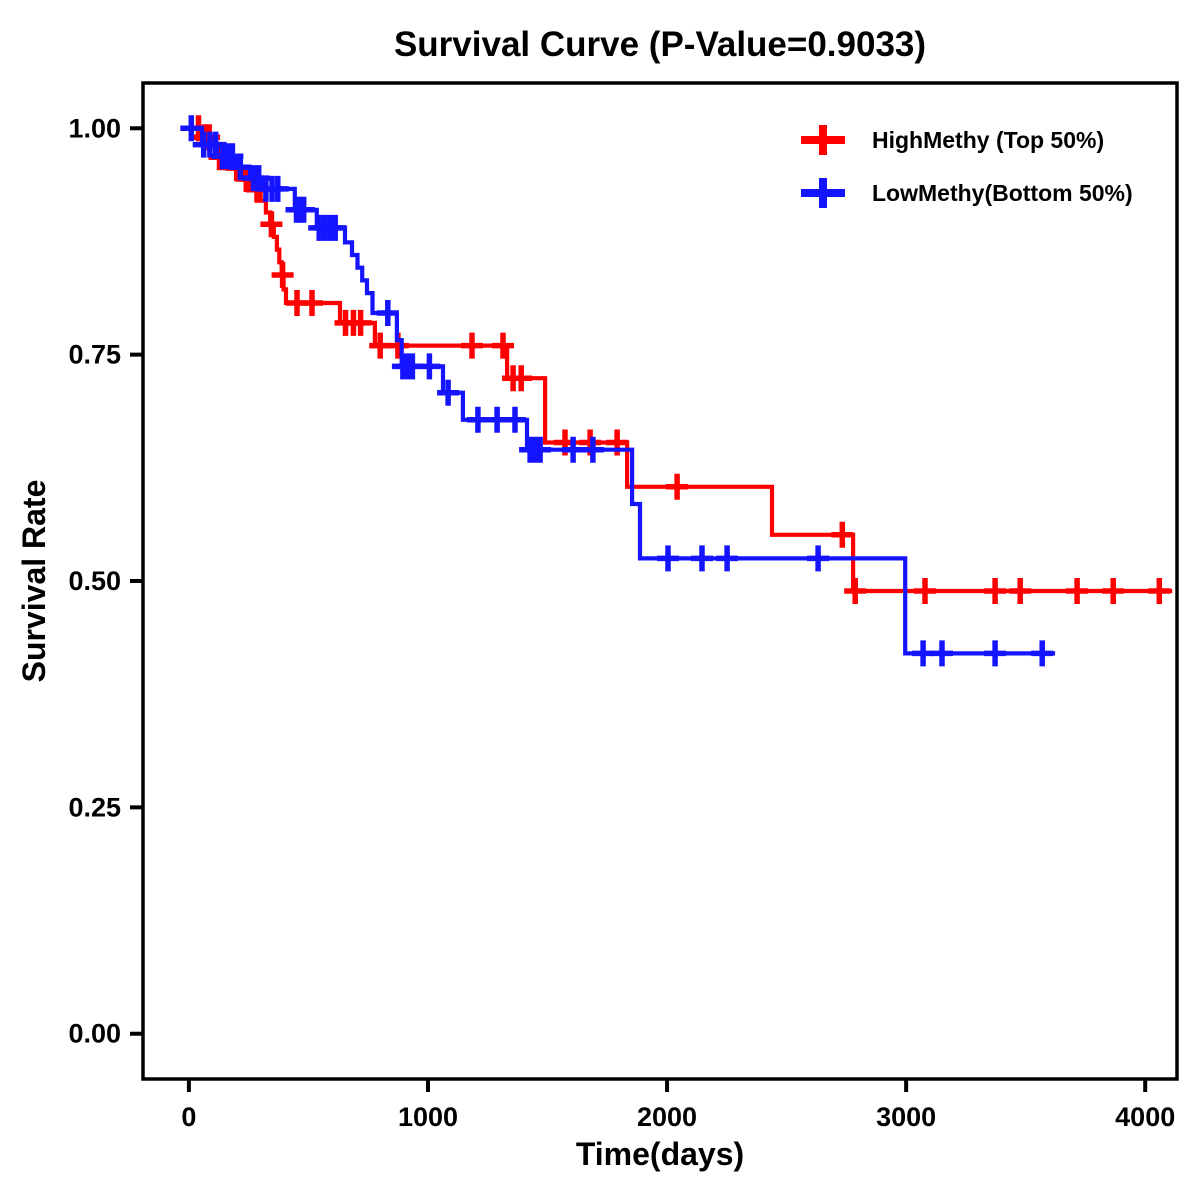 The image size is (1200, 1200). Describe the element at coordinates (667, 1117) in the screenshot. I see `x-tick-label: 2000` at that location.